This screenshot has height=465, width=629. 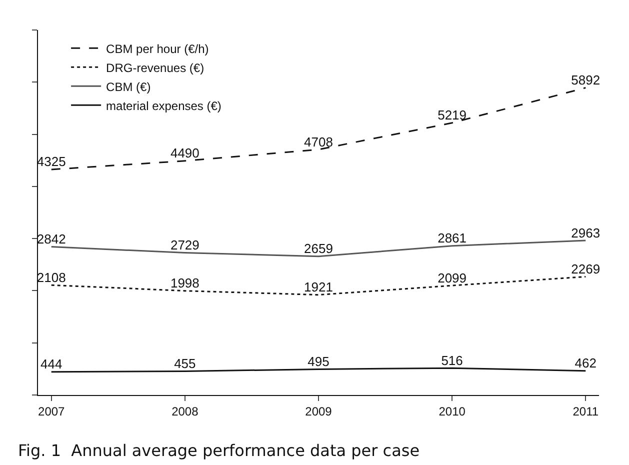 What do you see at coordinates (185, 153) in the screenshot?
I see `data-label: 4490` at bounding box center [185, 153].